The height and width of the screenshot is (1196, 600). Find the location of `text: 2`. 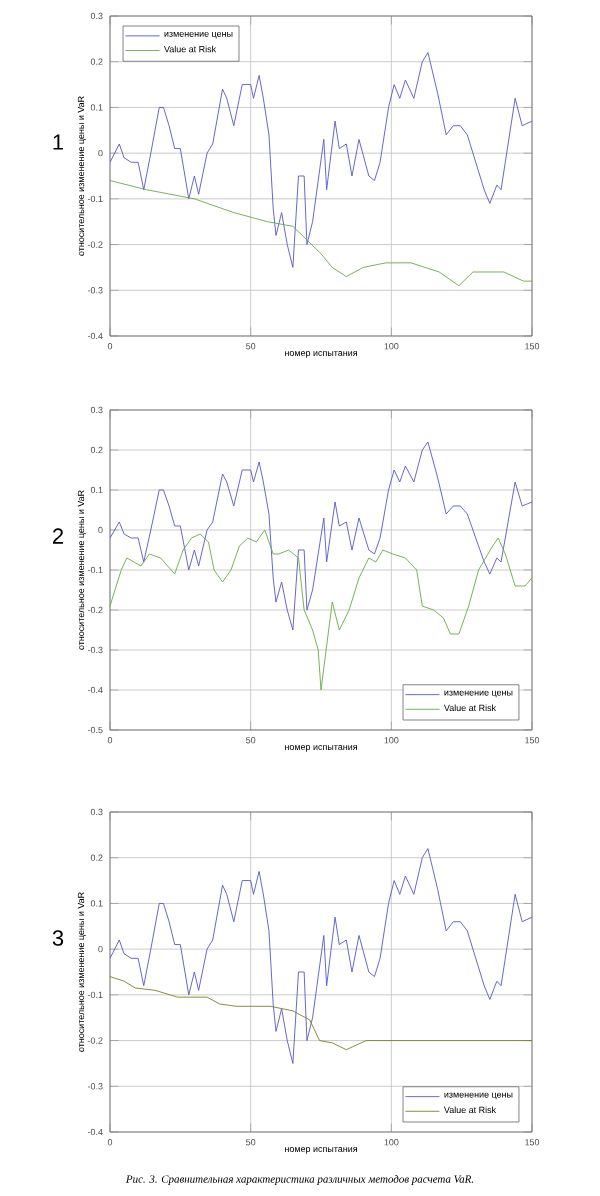

text: 2 is located at coordinates (58, 536).